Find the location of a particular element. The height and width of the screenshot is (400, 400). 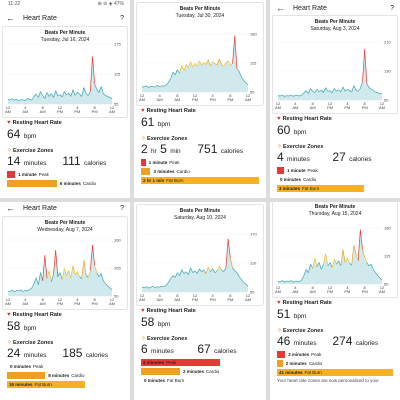

zone-bar-name: Cardio is located at coordinates (78, 375).